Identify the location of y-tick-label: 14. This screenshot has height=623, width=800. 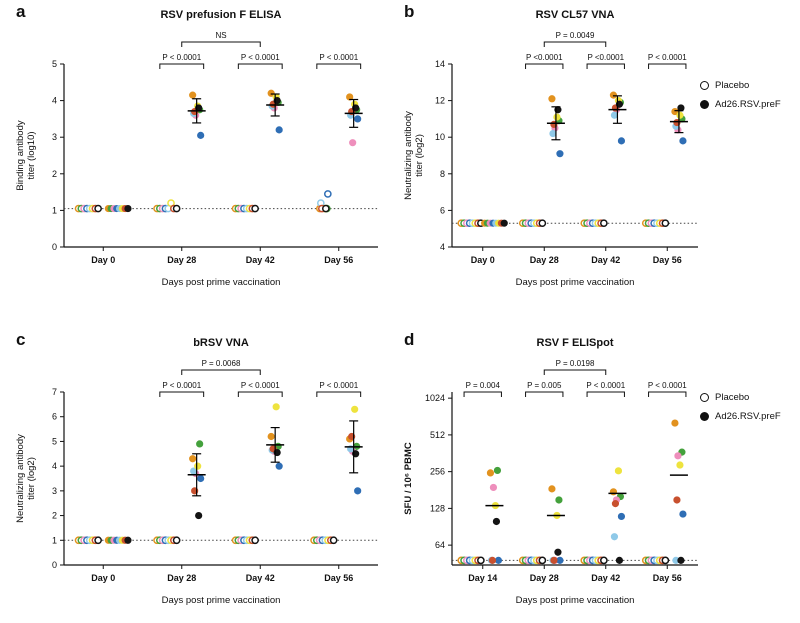
(440, 64).